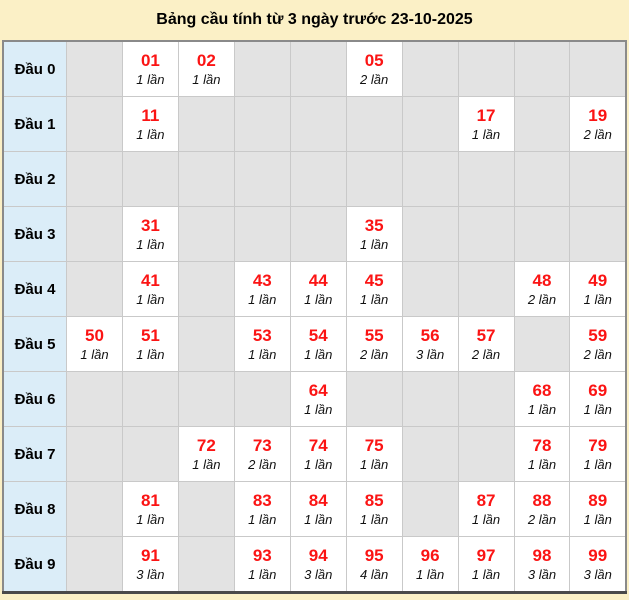  What do you see at coordinates (150, 234) in the screenshot?
I see `number-cell: 31 1 lần` at bounding box center [150, 234].